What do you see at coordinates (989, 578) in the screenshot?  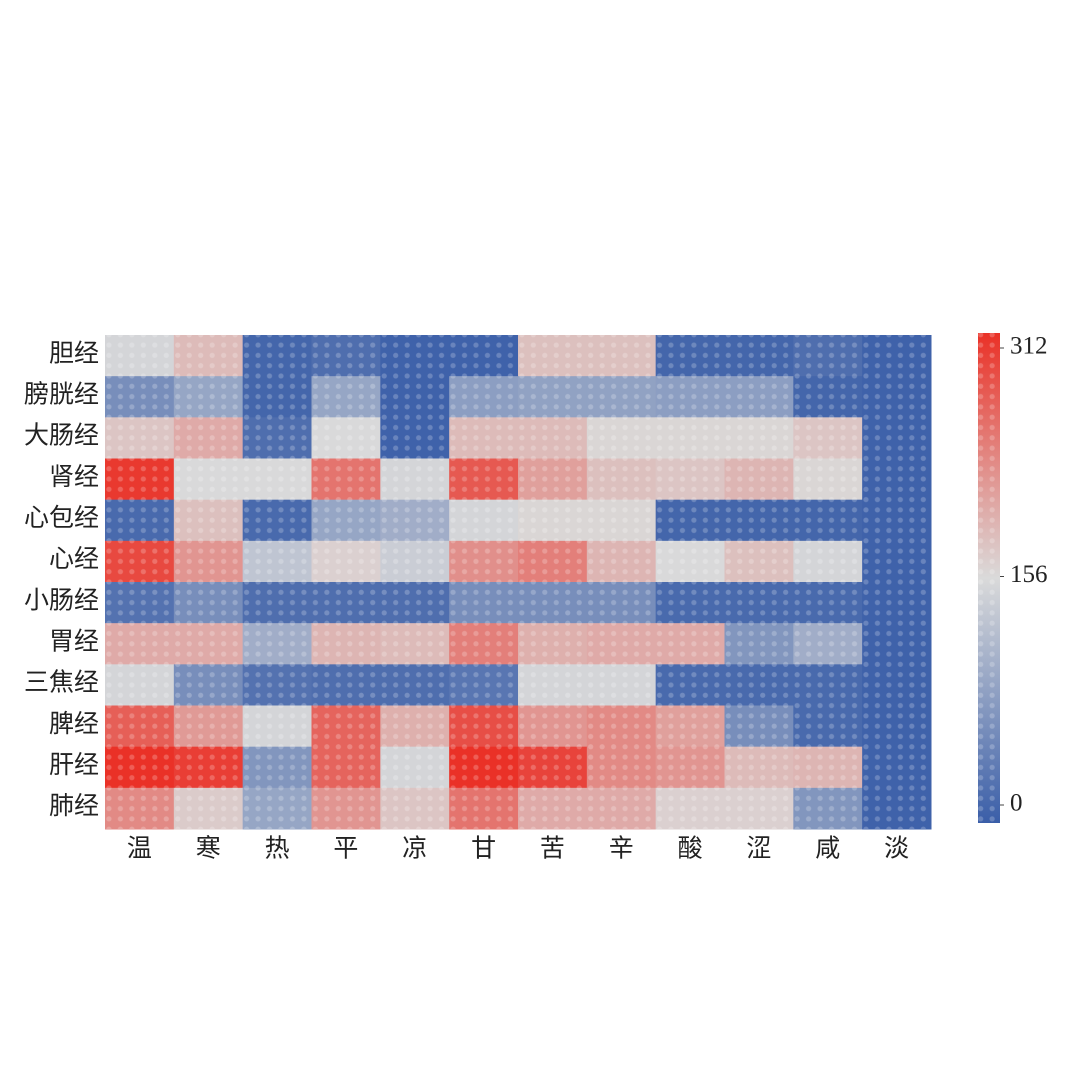 I see `colorbar-texture` at bounding box center [989, 578].